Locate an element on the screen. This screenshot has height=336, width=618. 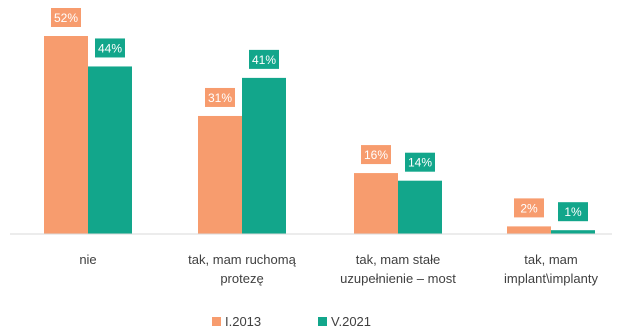
category-label-1-line-1: protezę is located at coordinates (241, 278).